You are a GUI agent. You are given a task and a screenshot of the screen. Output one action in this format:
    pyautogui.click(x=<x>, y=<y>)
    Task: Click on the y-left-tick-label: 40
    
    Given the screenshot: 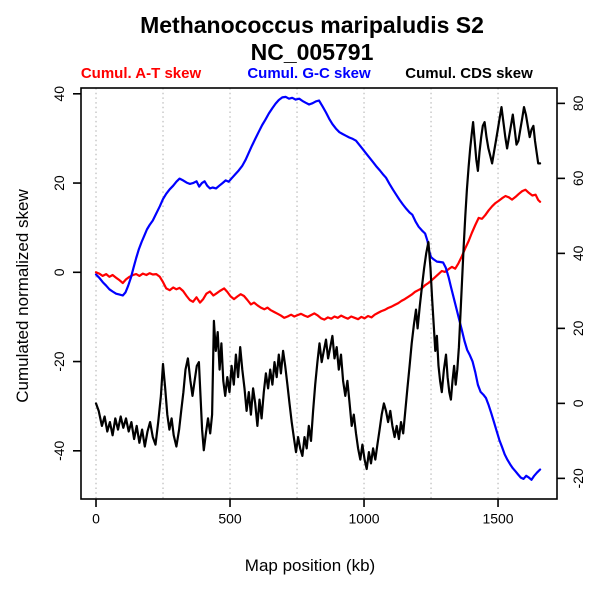 What is the action you would take?
    pyautogui.click(x=59, y=94)
    